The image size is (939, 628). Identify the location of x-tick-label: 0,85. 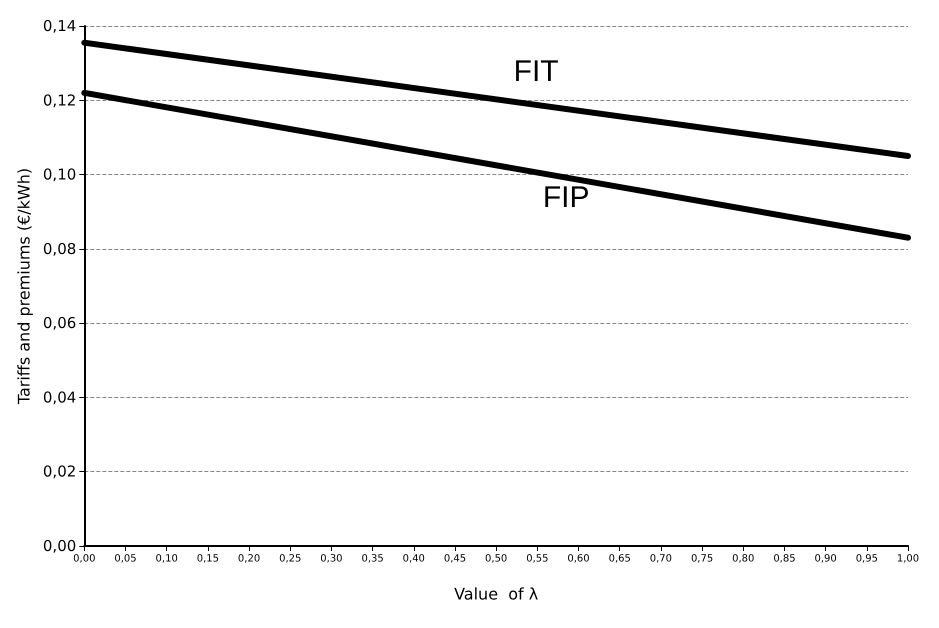
(784, 559).